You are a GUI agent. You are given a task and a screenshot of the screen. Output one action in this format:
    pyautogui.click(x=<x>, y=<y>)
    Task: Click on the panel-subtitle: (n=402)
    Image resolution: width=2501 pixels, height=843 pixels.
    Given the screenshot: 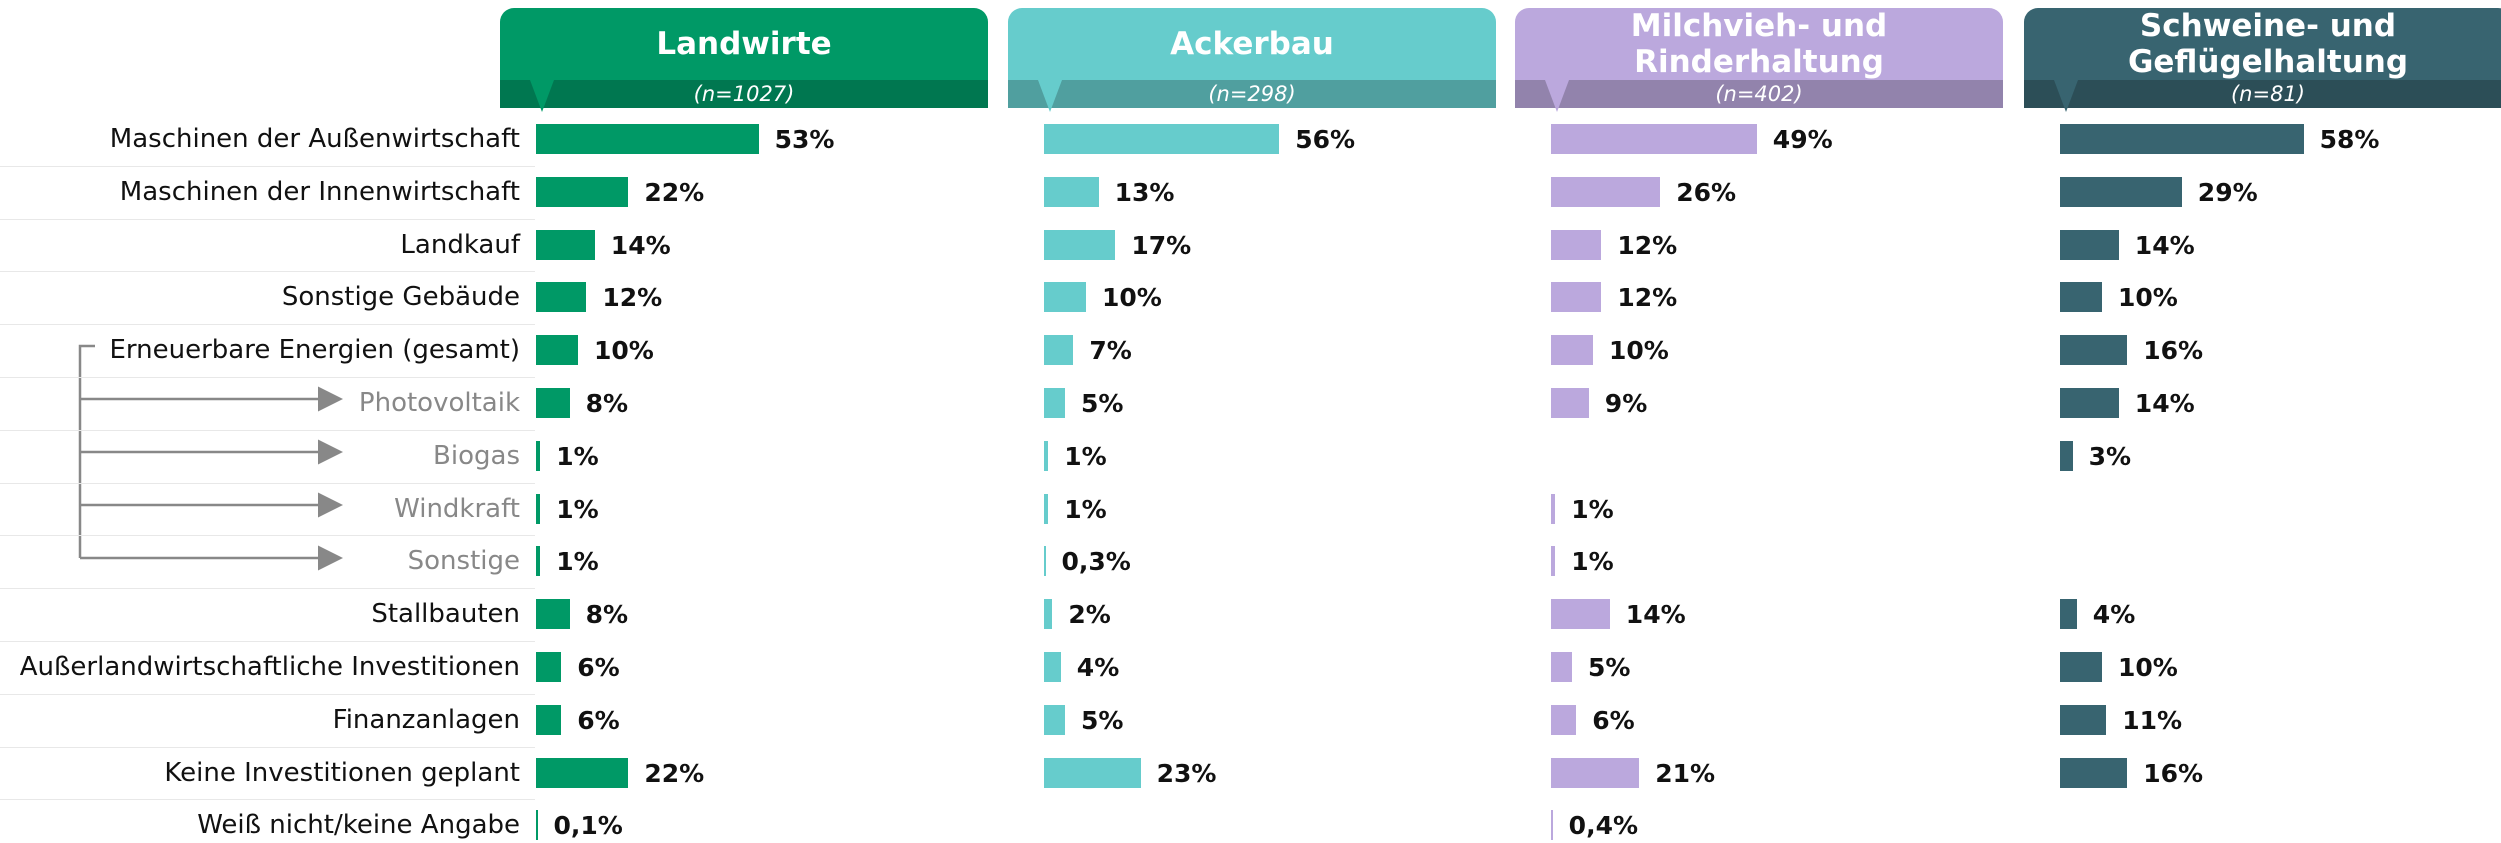 What is the action you would take?
    pyautogui.click(x=1759, y=94)
    